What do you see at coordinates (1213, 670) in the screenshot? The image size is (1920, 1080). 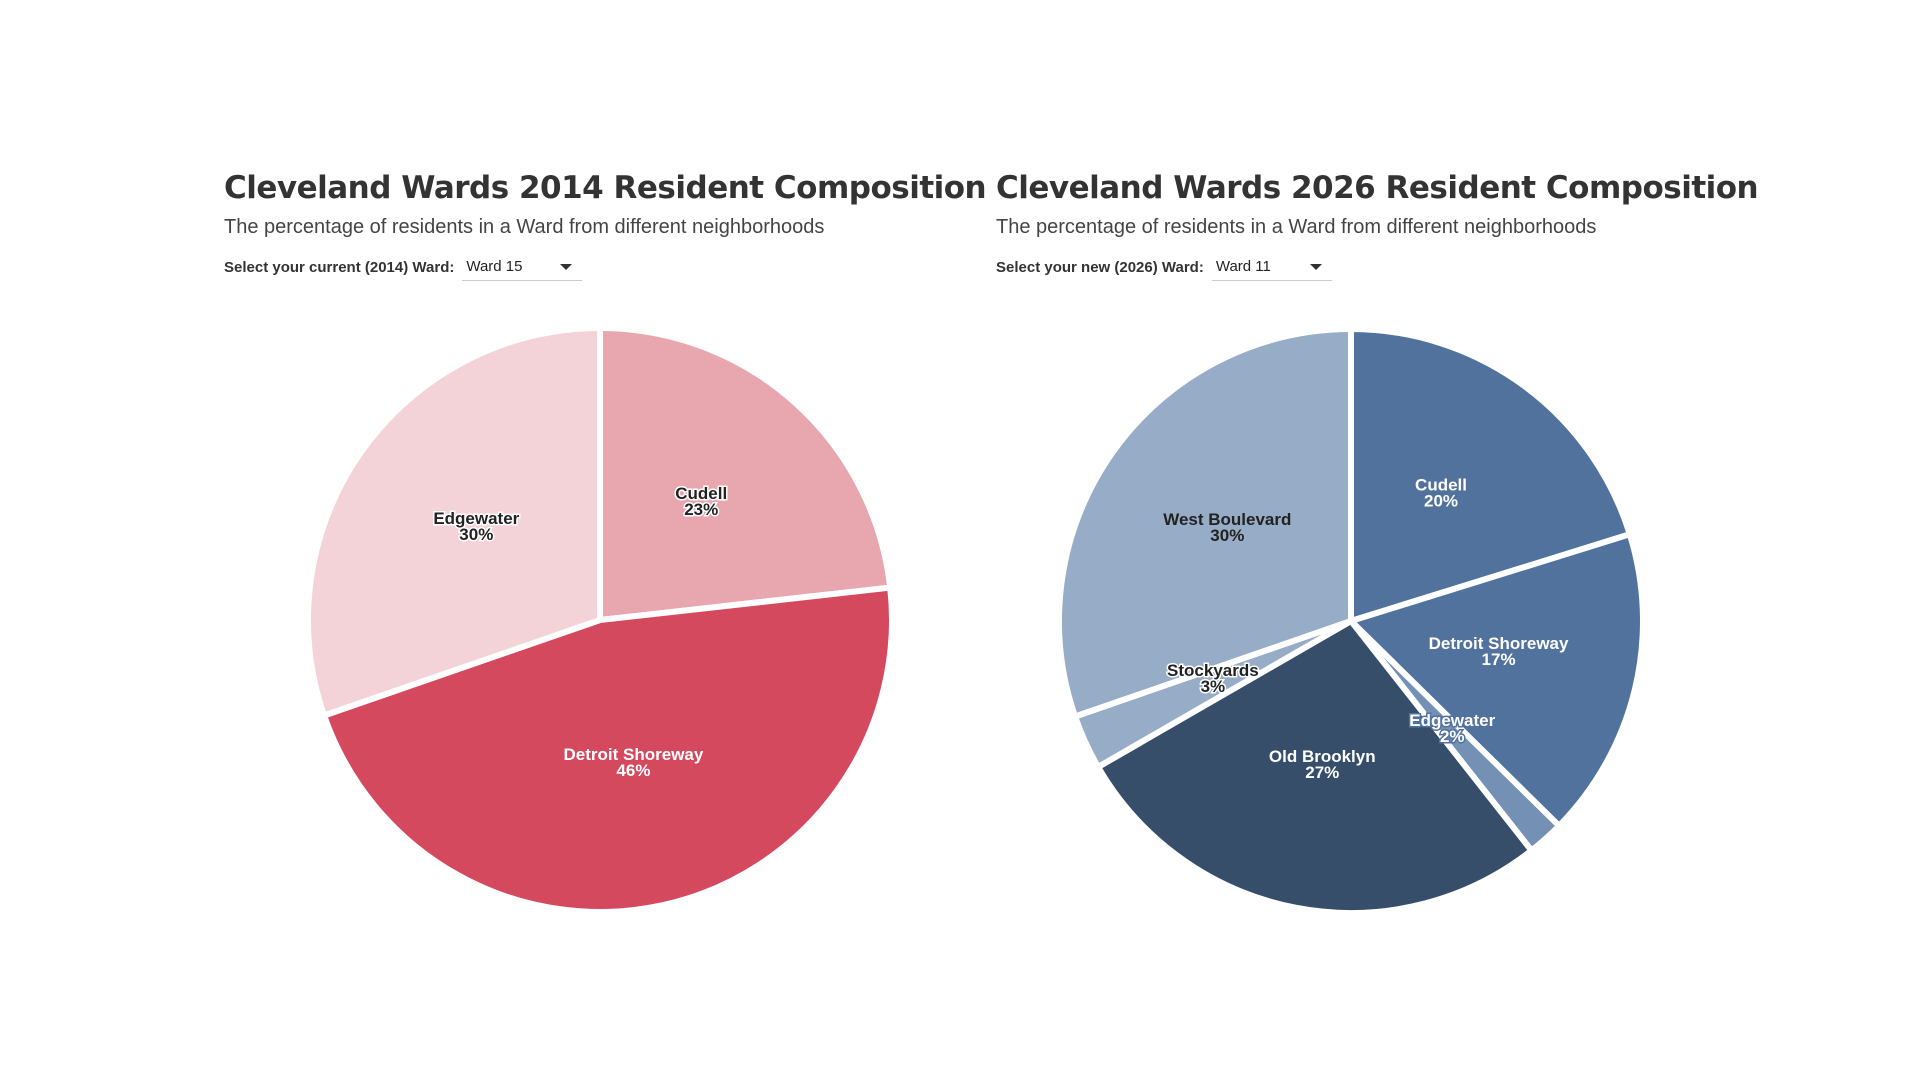 I see `ward-2026-label-stockyards: Stockyards` at bounding box center [1213, 670].